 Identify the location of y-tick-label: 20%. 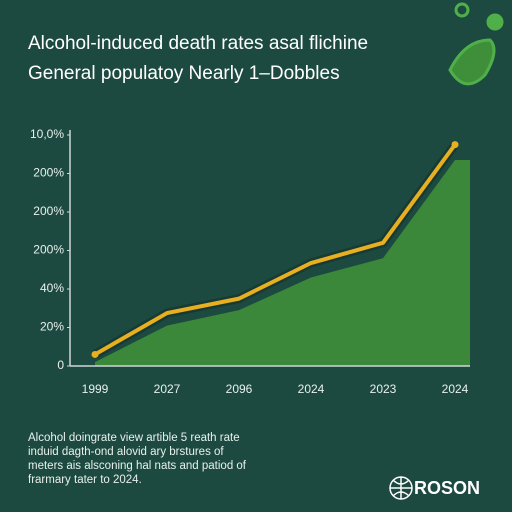
(52, 327).